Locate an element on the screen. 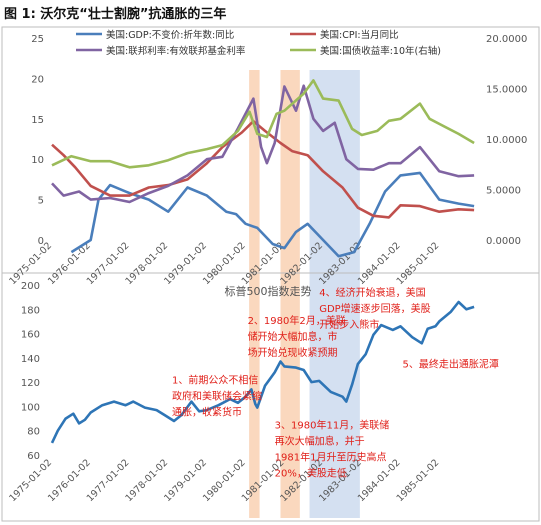 This screenshot has width=541, height=525. bottom-y-tick: 120 is located at coordinates (30, 383).